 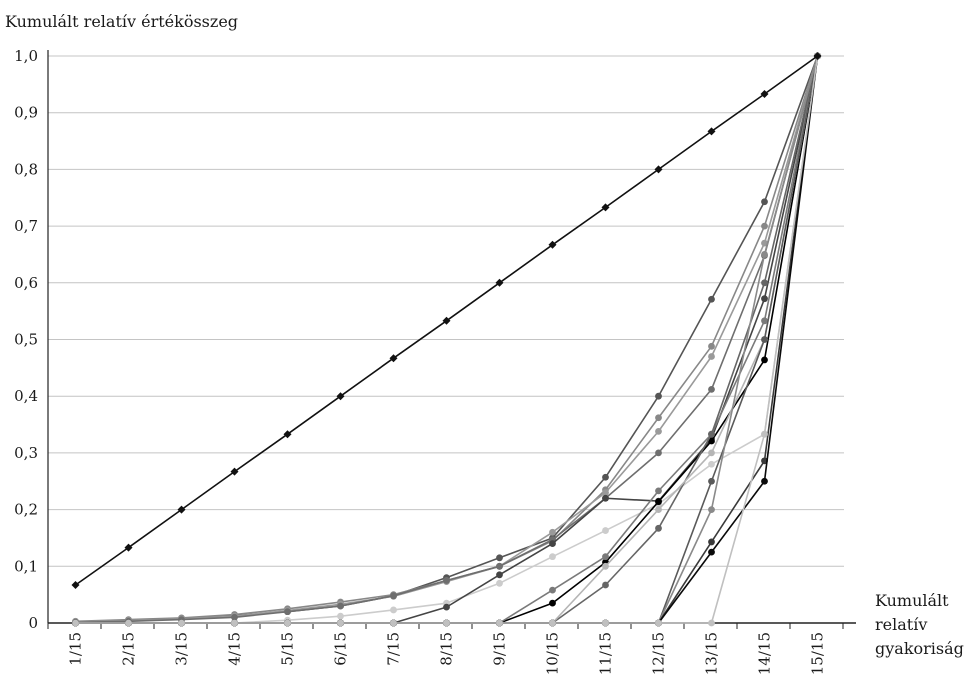 I want to click on x-tick-label: 11/15, so click(x=606, y=653).